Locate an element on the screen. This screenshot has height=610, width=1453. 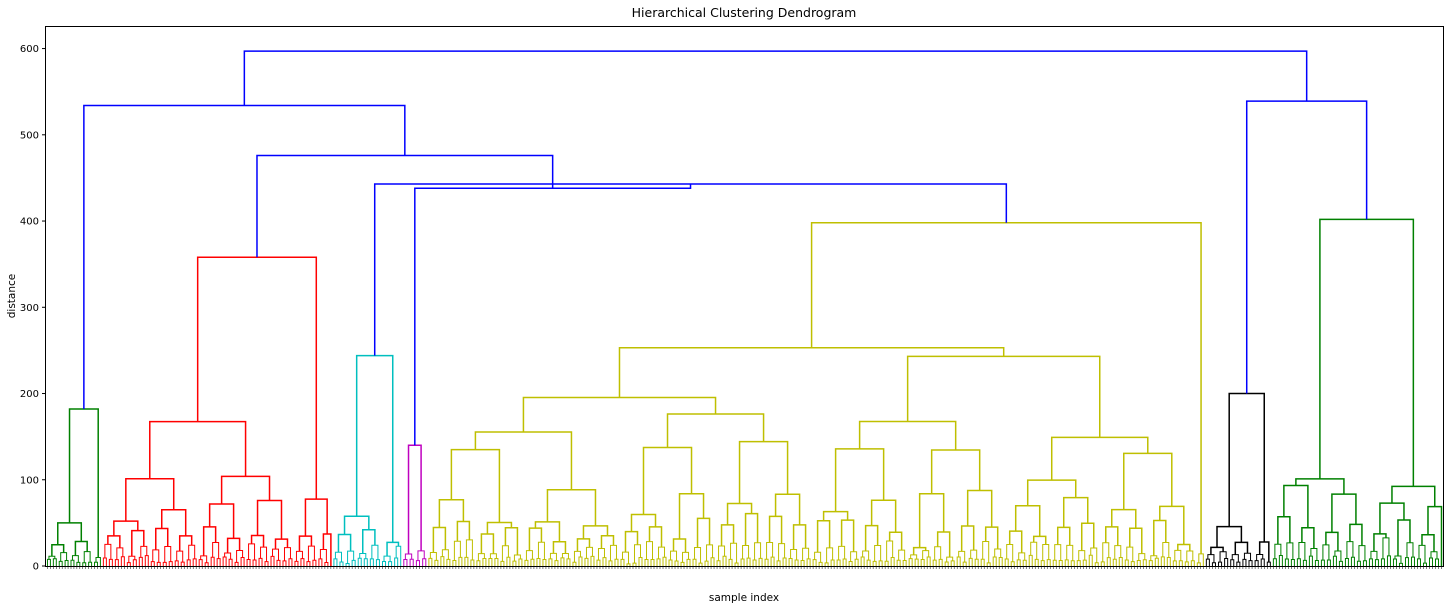
y-tick-label: 200 is located at coordinates (29, 394).